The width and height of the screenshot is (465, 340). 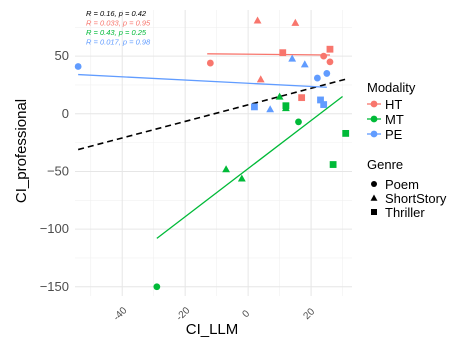 What do you see at coordinates (116, 32) in the screenshot?
I see `stat-mt: R = 0.43, p = 0.25` at bounding box center [116, 32].